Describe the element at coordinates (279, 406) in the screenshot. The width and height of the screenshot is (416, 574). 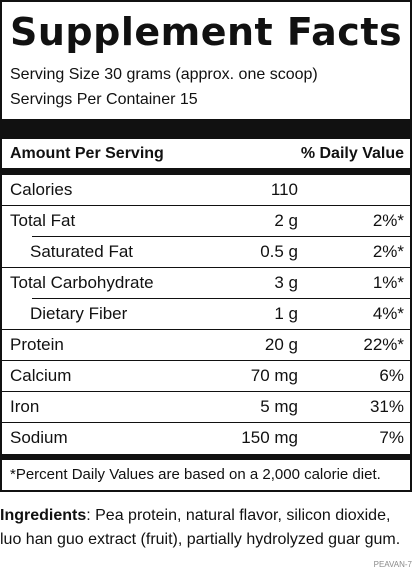
I see `nutrient-amount: 5 mg` at that location.